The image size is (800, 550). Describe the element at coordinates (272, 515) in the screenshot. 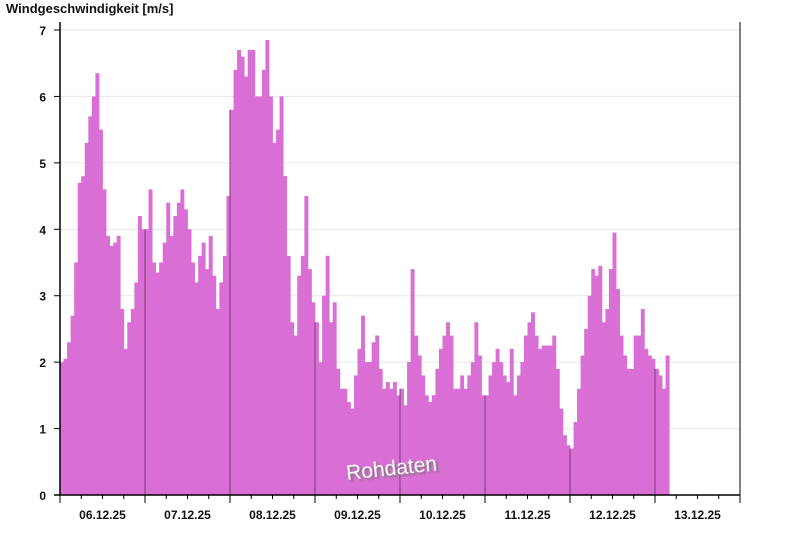

I see `x-tick-label: 08.12.25` at that location.